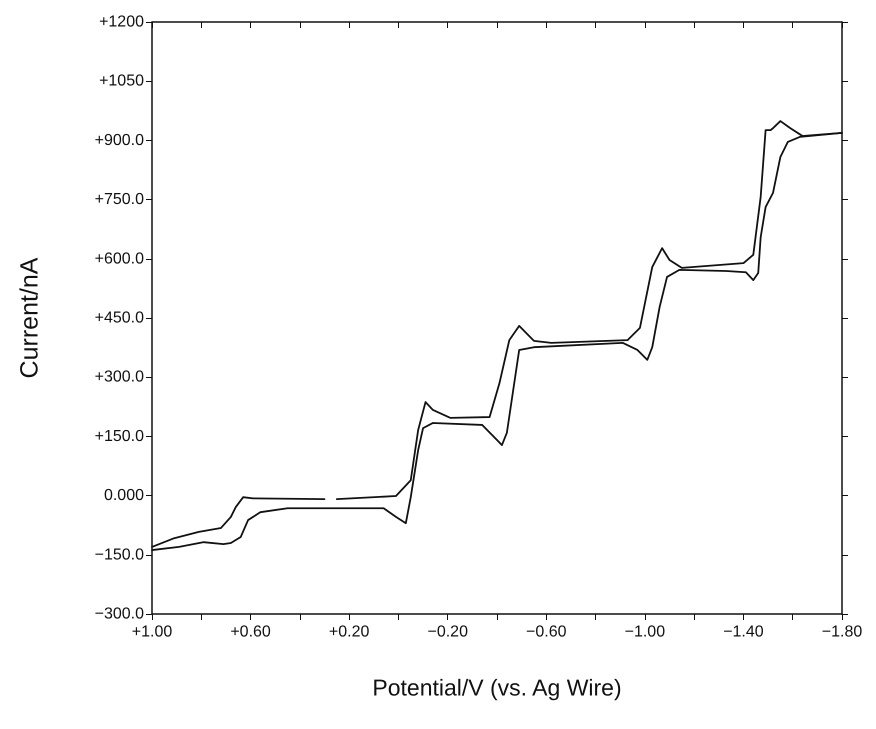 The width and height of the screenshot is (876, 729). What do you see at coordinates (119, 259) in the screenshot?
I see `y-tick-label: +600.0` at bounding box center [119, 259].